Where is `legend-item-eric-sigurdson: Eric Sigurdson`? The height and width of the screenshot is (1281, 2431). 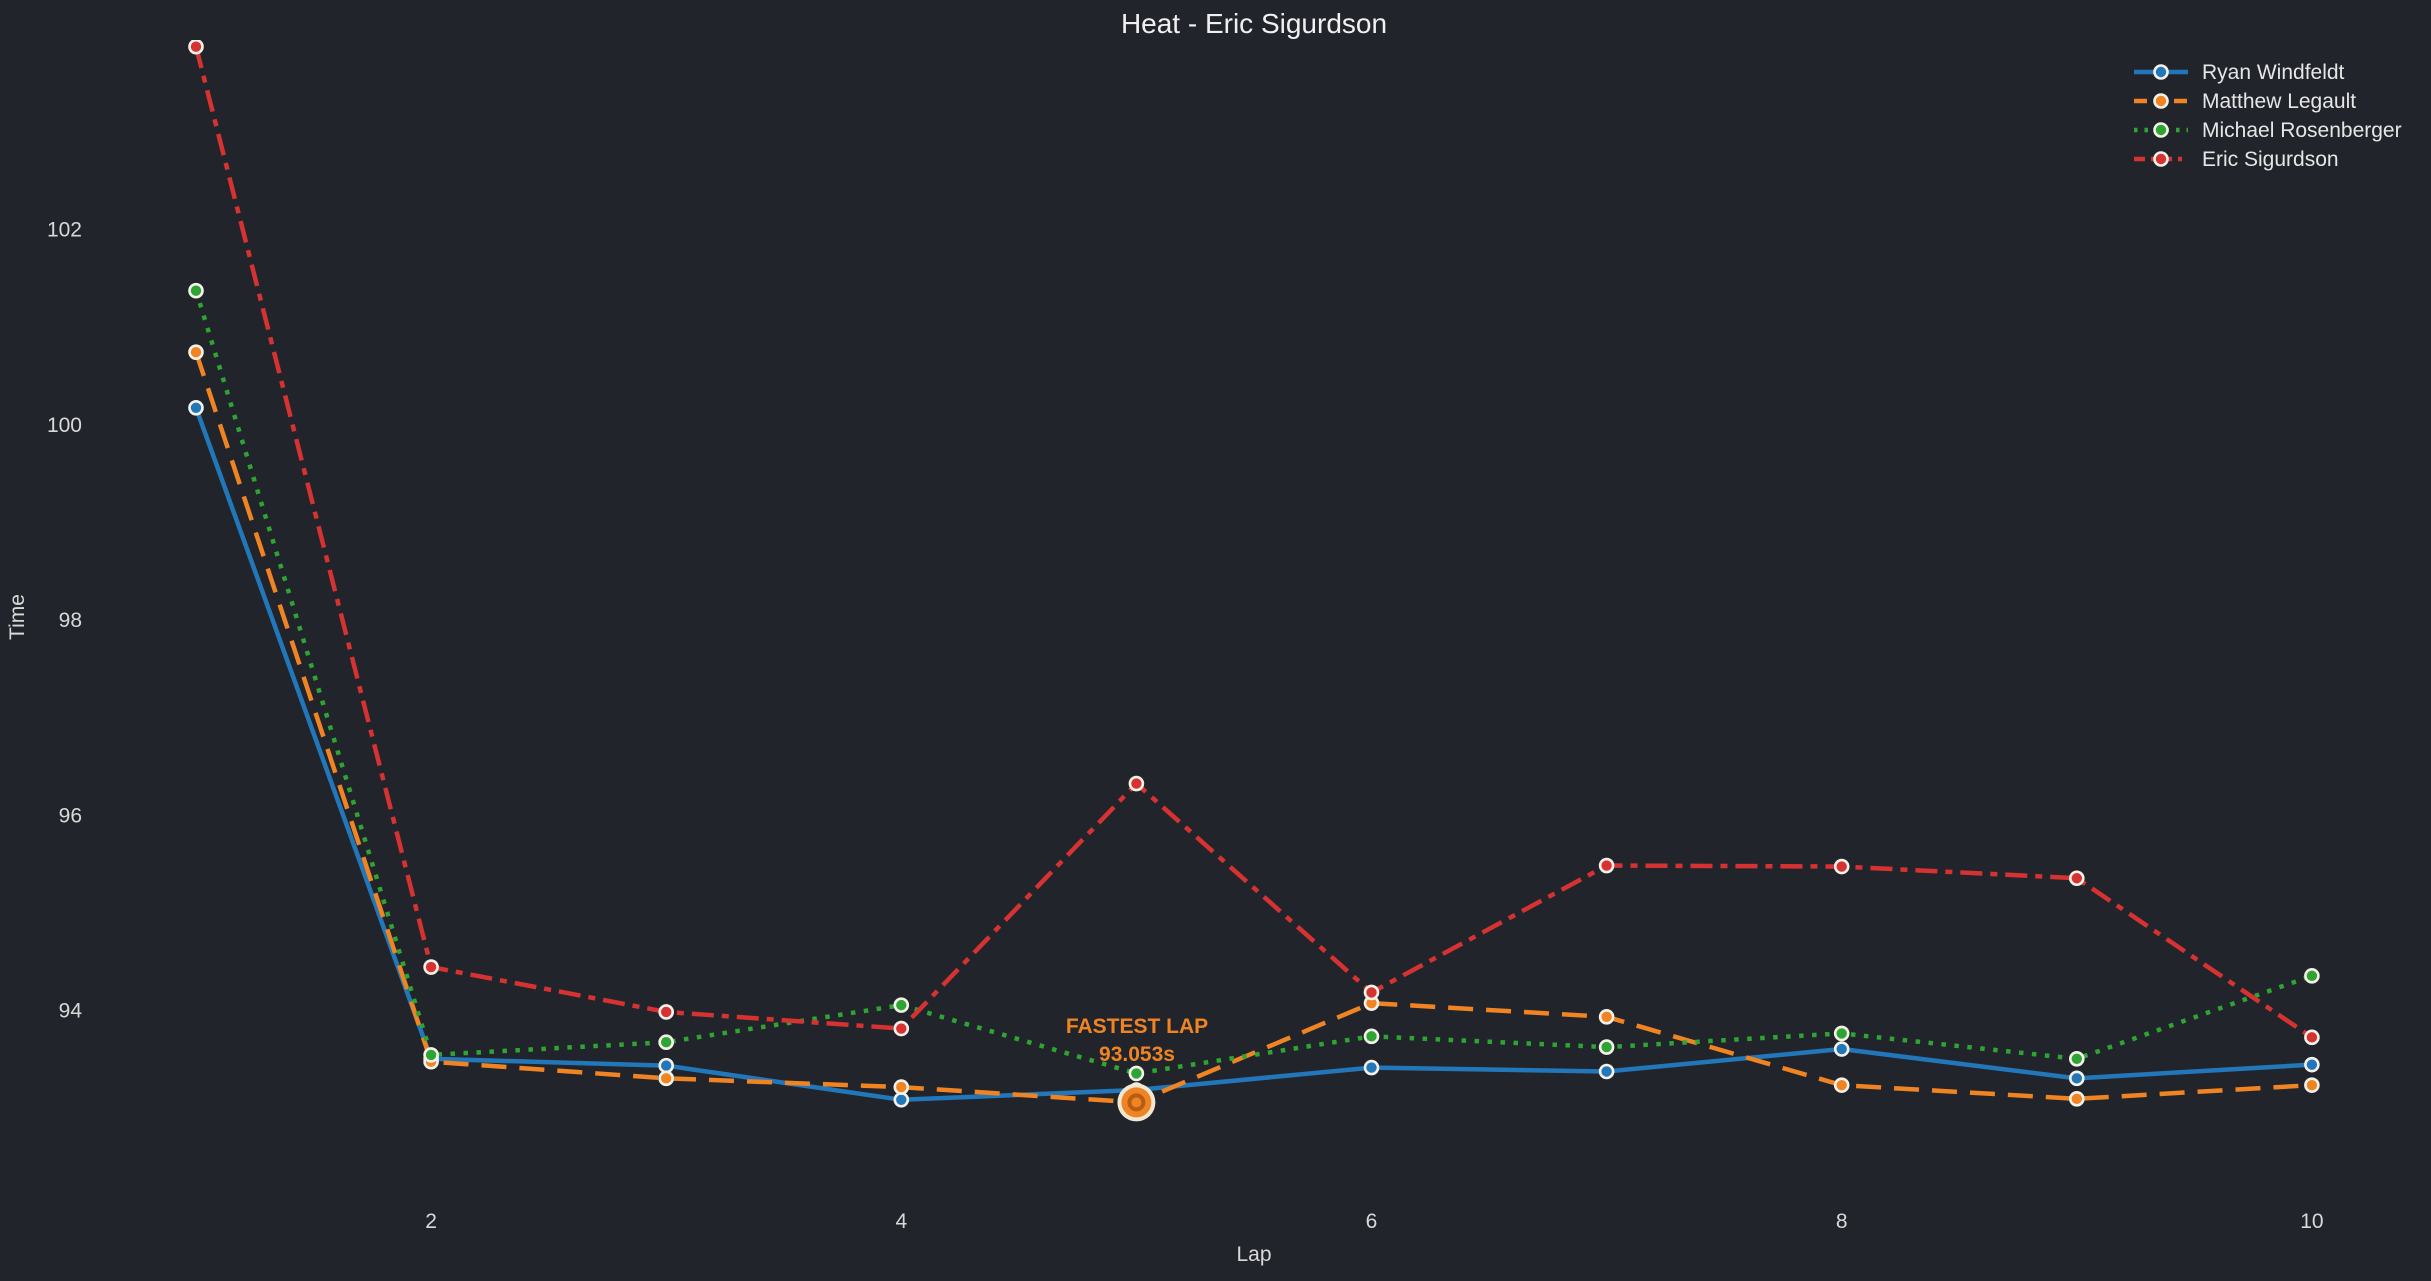 legend-item-eric-sigurdson: Eric Sigurdson is located at coordinates (2236, 159).